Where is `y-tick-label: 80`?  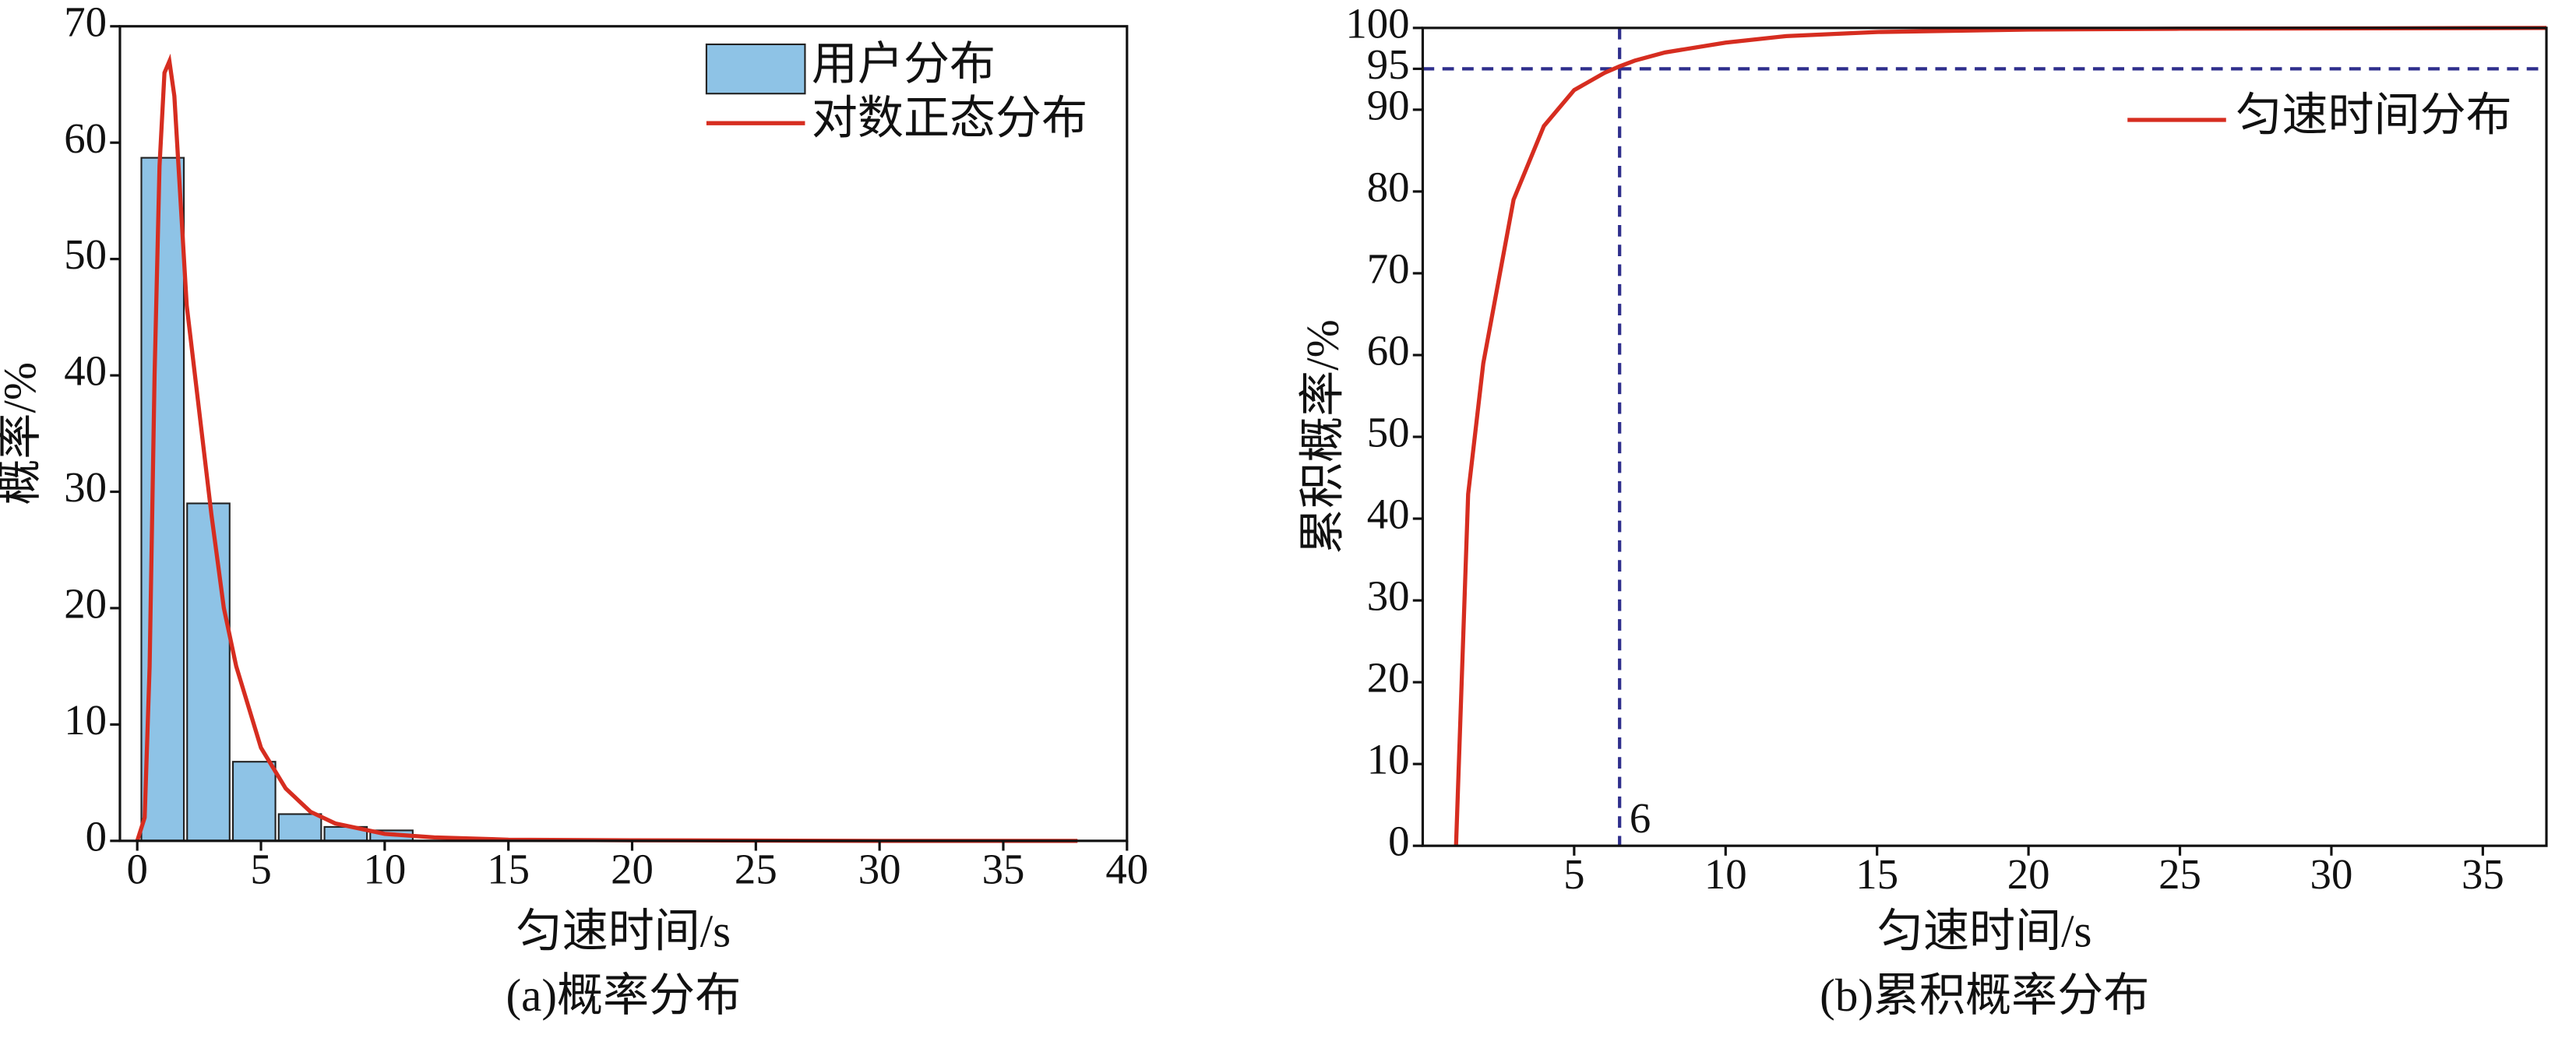
y-tick-label: 80 is located at coordinates (1388, 186).